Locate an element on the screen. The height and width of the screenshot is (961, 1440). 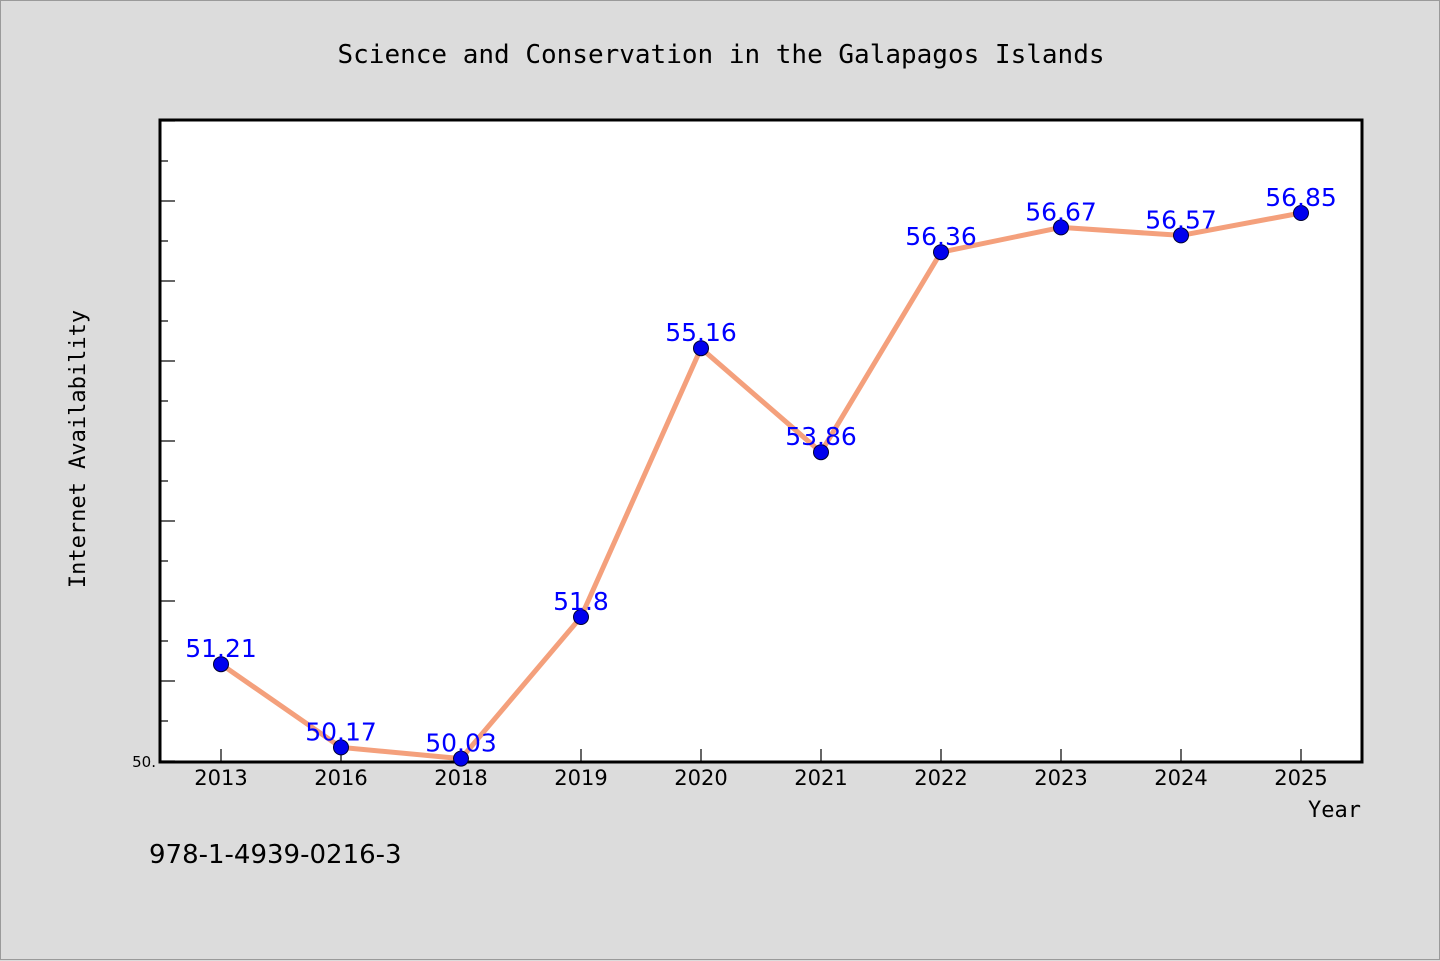
x-tick-label: 2013 is located at coordinates (220, 778).